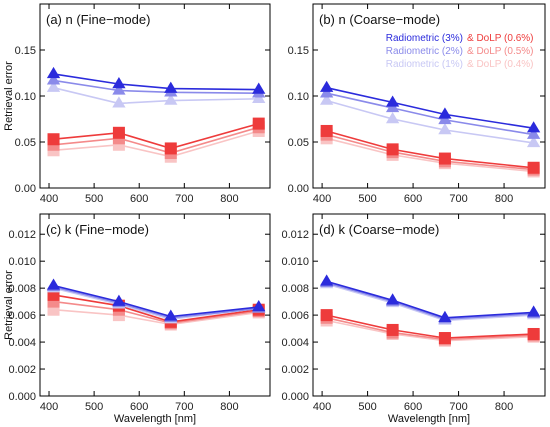 The image size is (550, 427). I want to click on y-tick-label: 0.15, so click(25, 51).